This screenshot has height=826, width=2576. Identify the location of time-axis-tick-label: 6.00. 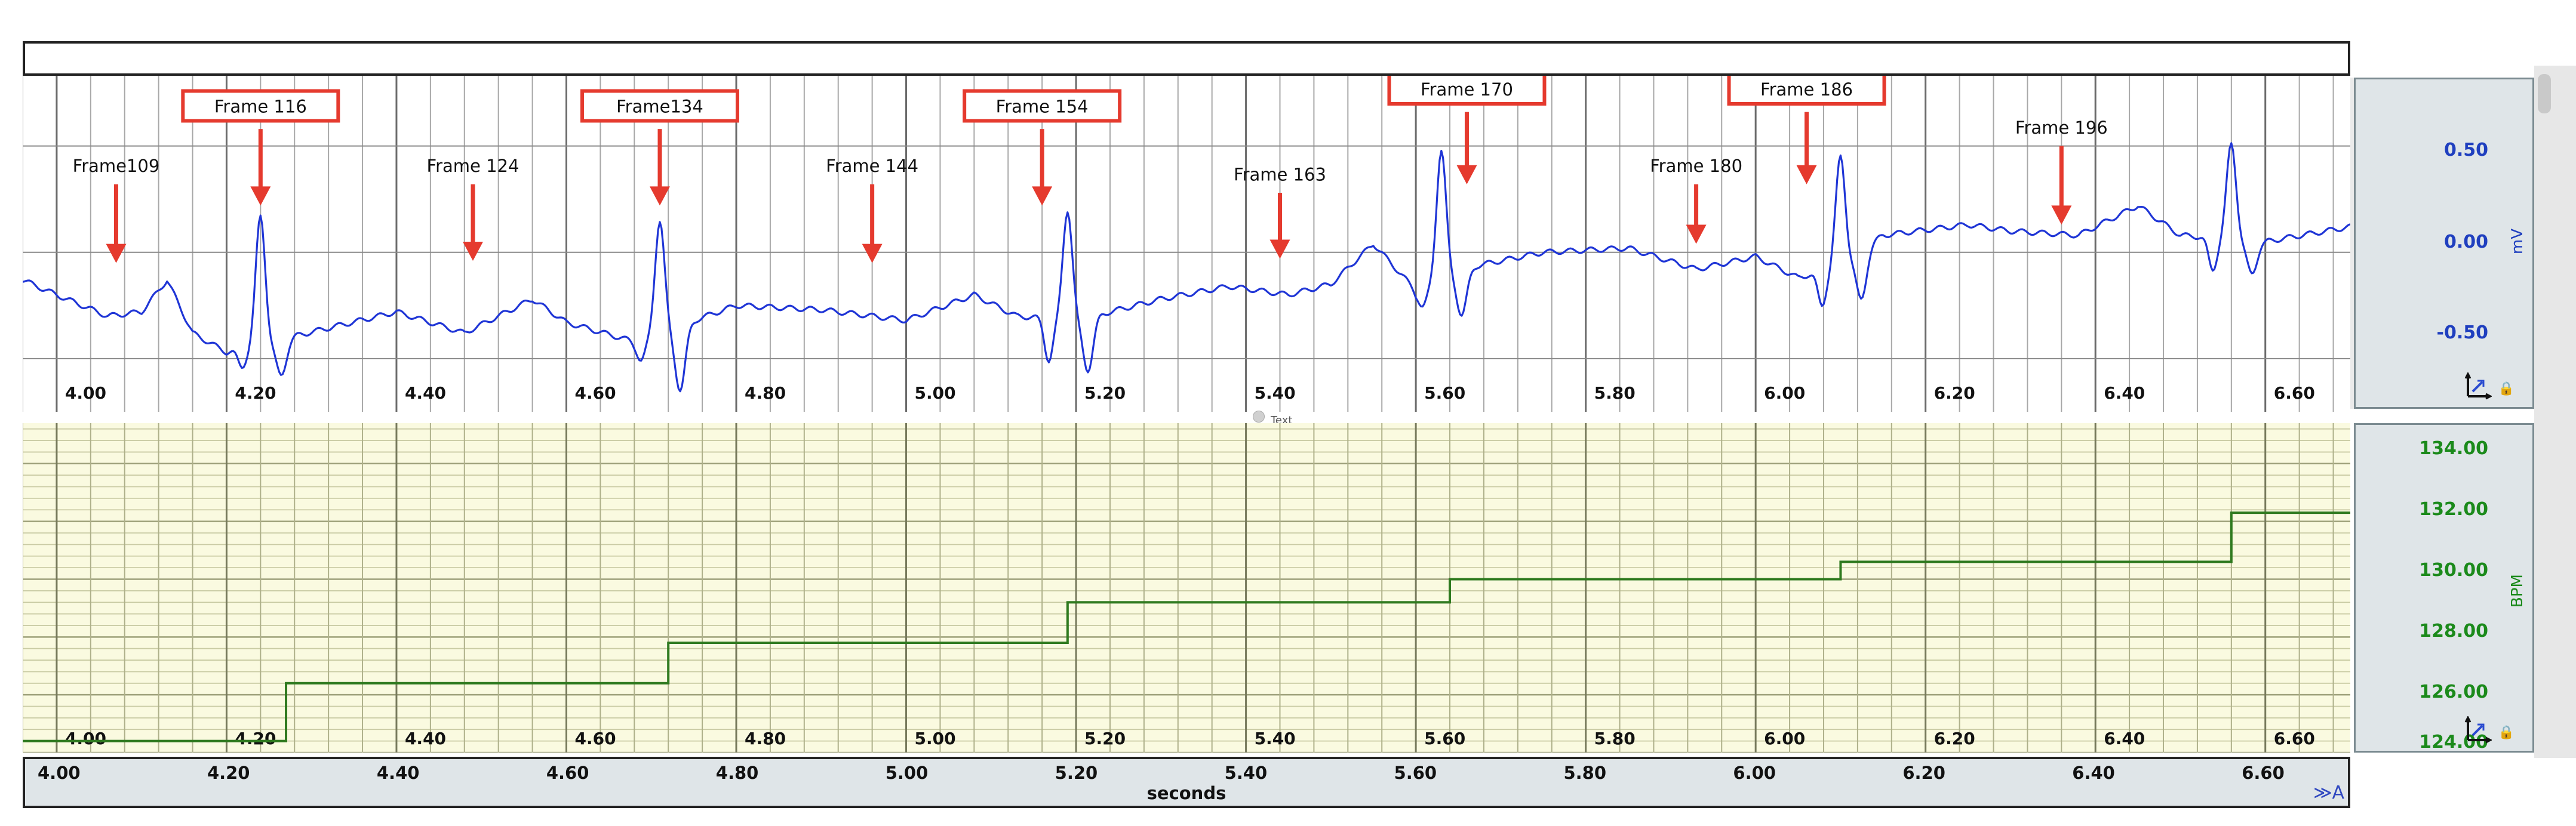
(1754, 773).